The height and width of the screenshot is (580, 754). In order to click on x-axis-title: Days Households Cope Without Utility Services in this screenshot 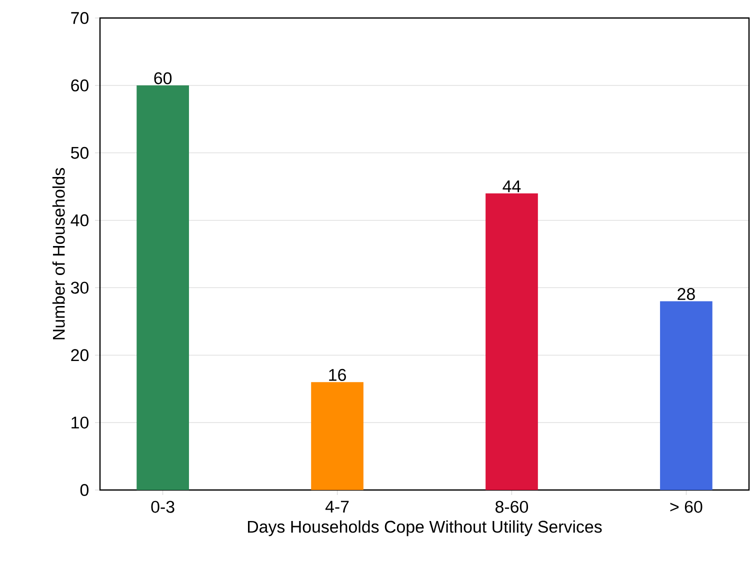, I will do `click(425, 528)`.